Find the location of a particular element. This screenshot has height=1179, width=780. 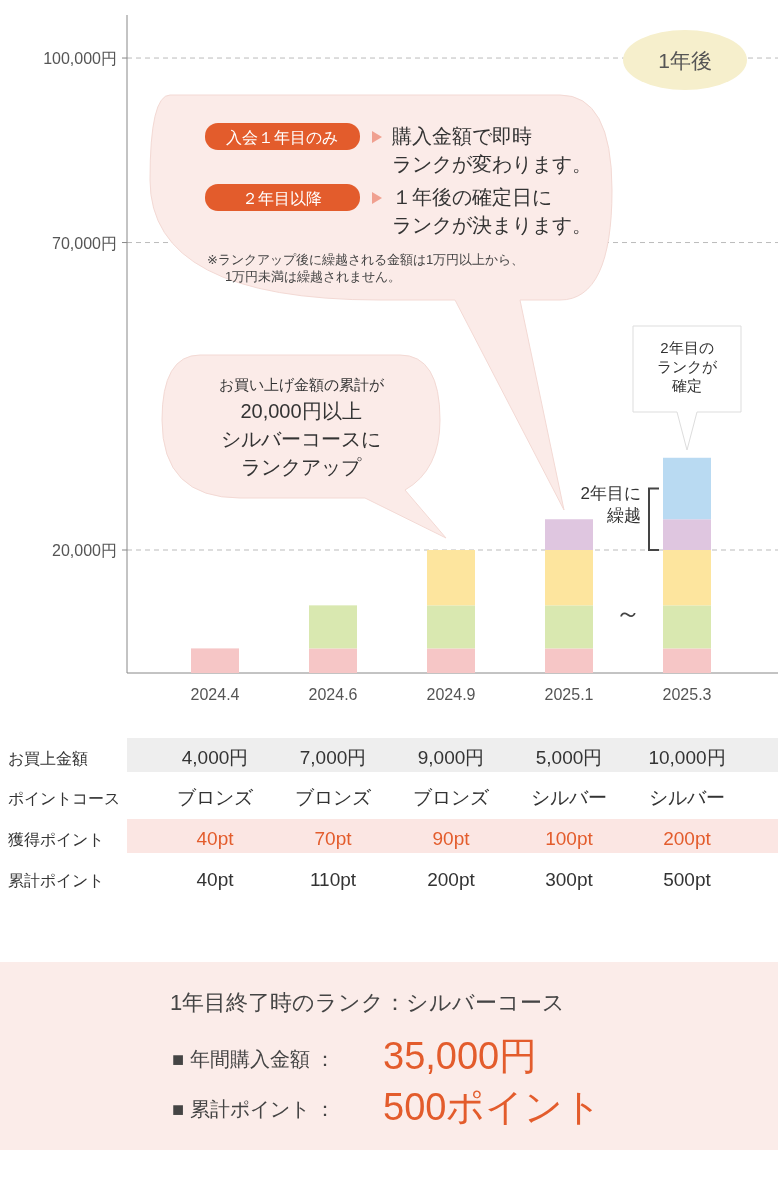

text: 500ポイント is located at coordinates (493, 1107).